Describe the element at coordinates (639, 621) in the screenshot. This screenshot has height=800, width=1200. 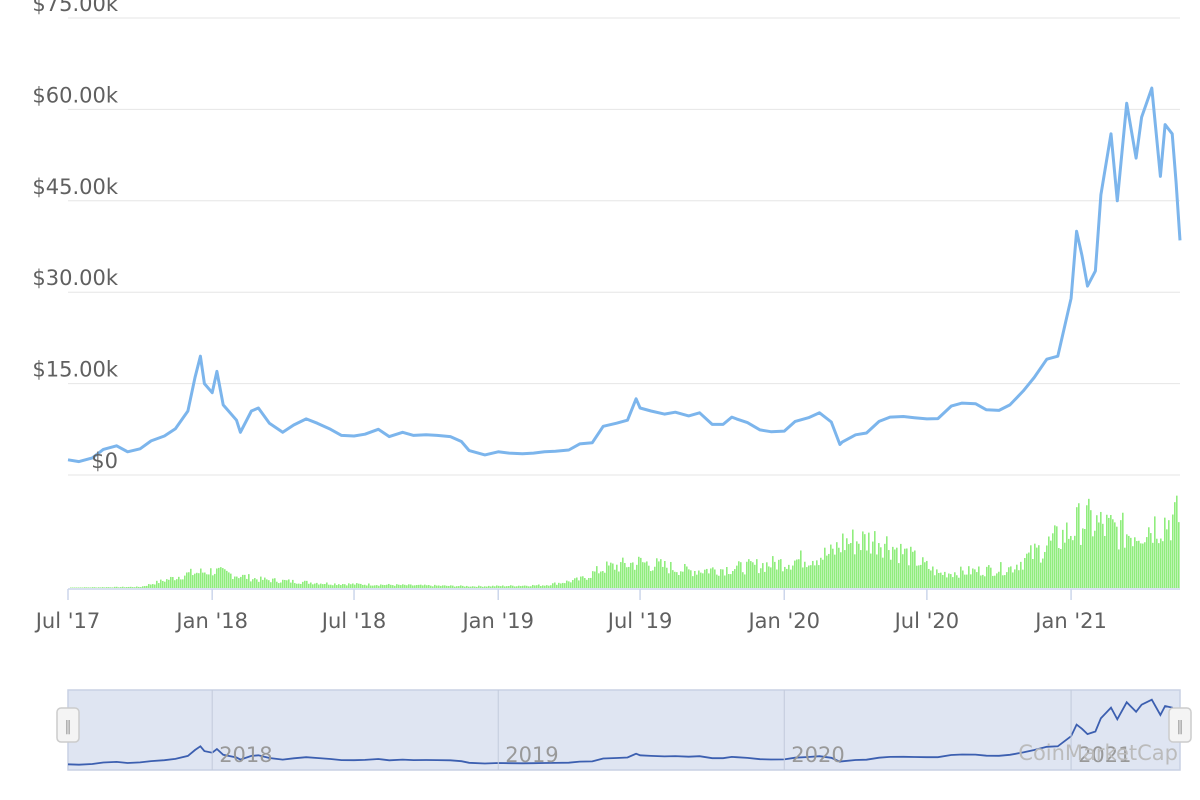
I see `x-tick-label: Jul '19` at that location.